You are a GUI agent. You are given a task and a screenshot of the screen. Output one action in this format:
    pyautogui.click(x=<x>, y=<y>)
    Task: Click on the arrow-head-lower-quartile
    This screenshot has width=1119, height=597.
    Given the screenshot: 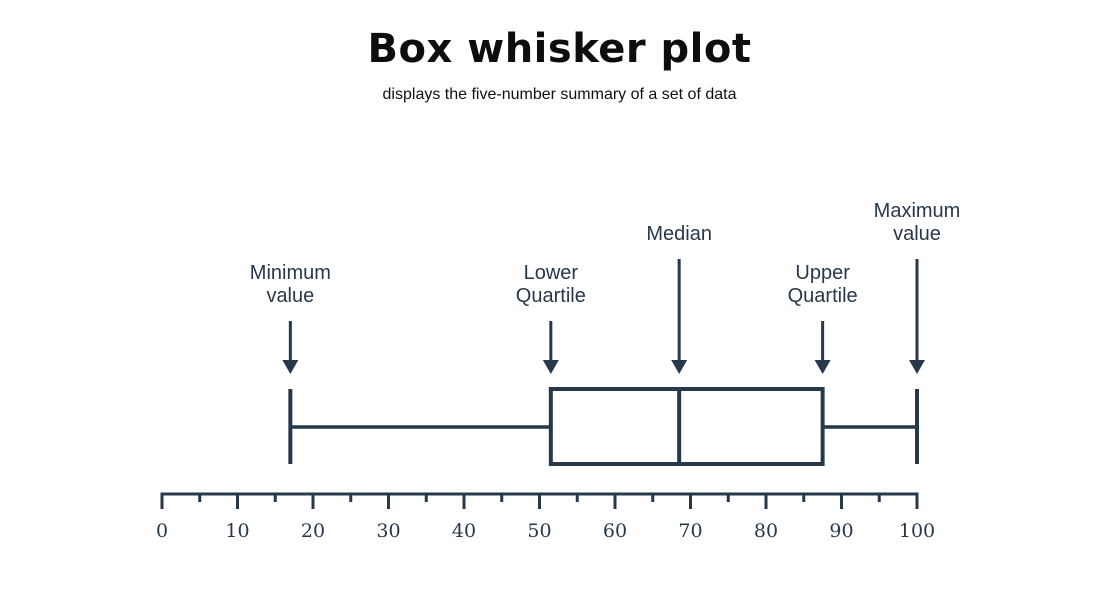 What is the action you would take?
    pyautogui.click(x=550, y=367)
    